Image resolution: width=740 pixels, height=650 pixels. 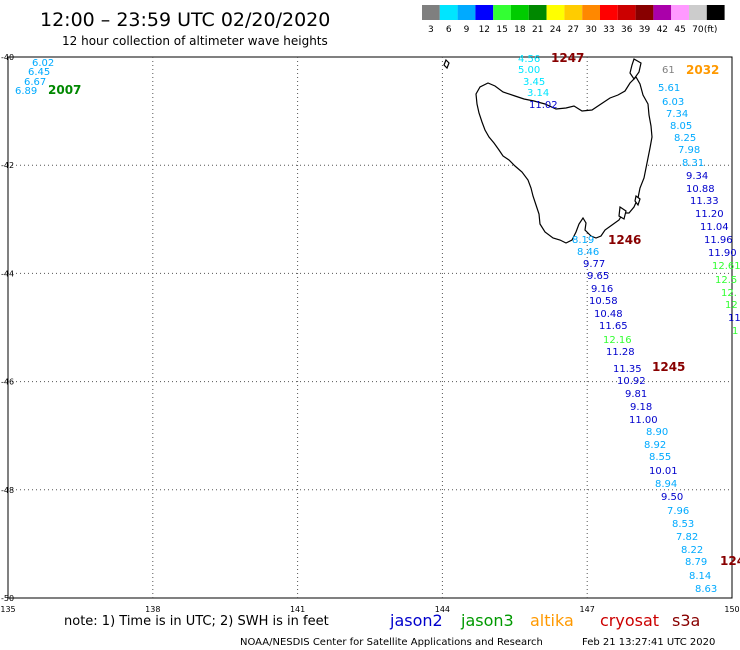 I want to click on wave-height-label: 8.92, so click(x=655, y=445).